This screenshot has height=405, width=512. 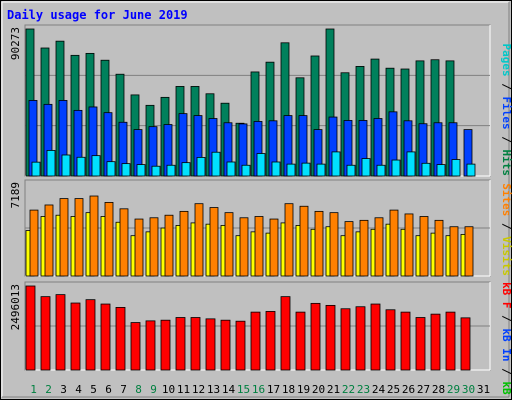 I want to click on legend-visits-sites: Sites / Visits, so click(x=506, y=229).